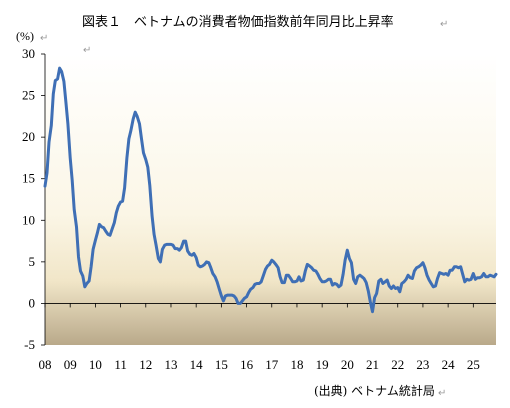 The image size is (510, 408). What do you see at coordinates (87, 50) in the screenshot?
I see `plot-return-mark: ↵` at bounding box center [87, 50].